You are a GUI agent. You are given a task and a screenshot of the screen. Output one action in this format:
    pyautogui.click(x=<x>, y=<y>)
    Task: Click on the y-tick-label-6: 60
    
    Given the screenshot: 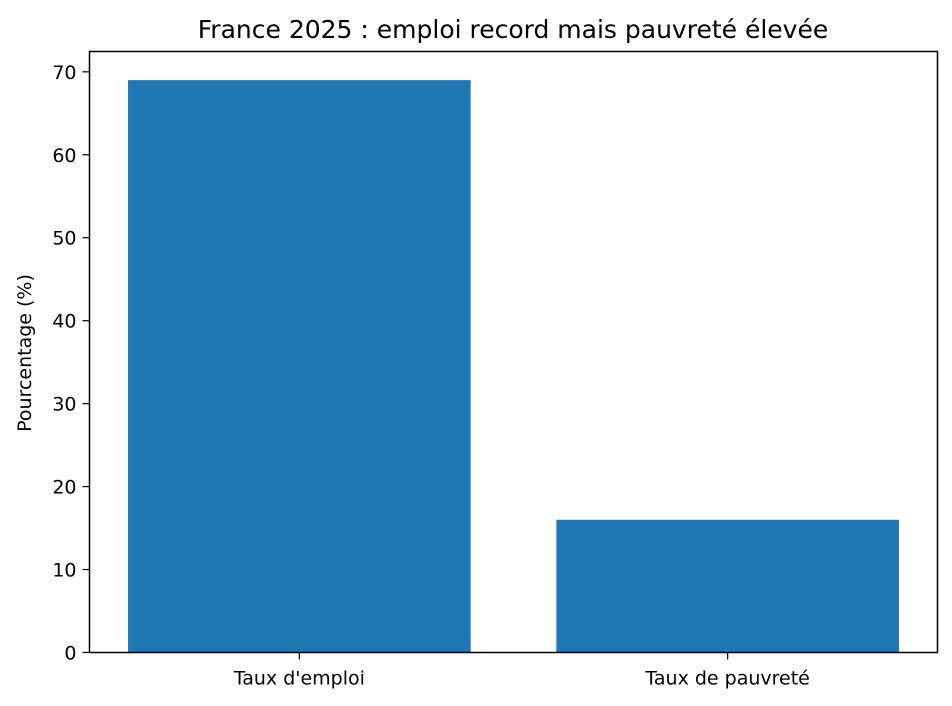 What is the action you would take?
    pyautogui.click(x=64, y=156)
    